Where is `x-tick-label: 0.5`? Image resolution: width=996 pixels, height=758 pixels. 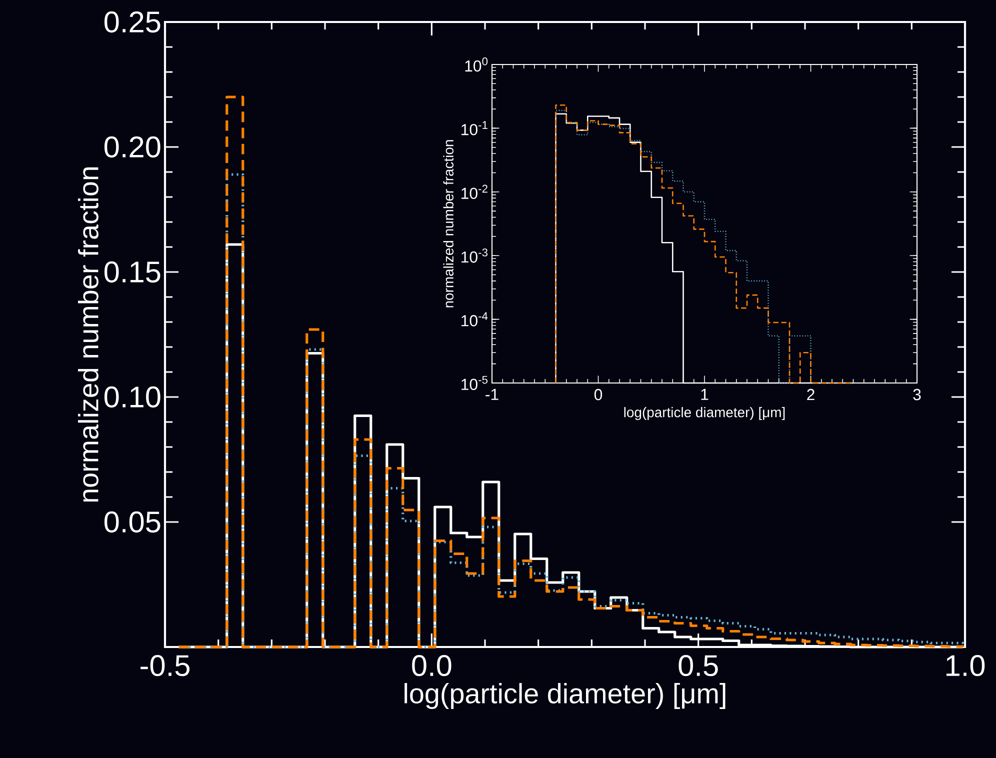
x-tick-label: 0.5 is located at coordinates (698, 665).